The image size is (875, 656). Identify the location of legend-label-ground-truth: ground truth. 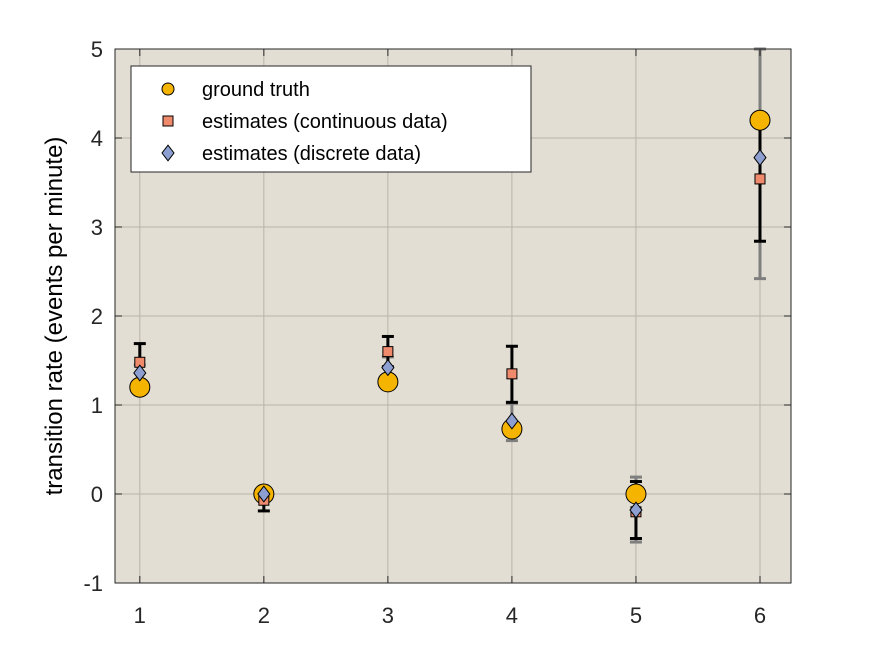
(256, 90).